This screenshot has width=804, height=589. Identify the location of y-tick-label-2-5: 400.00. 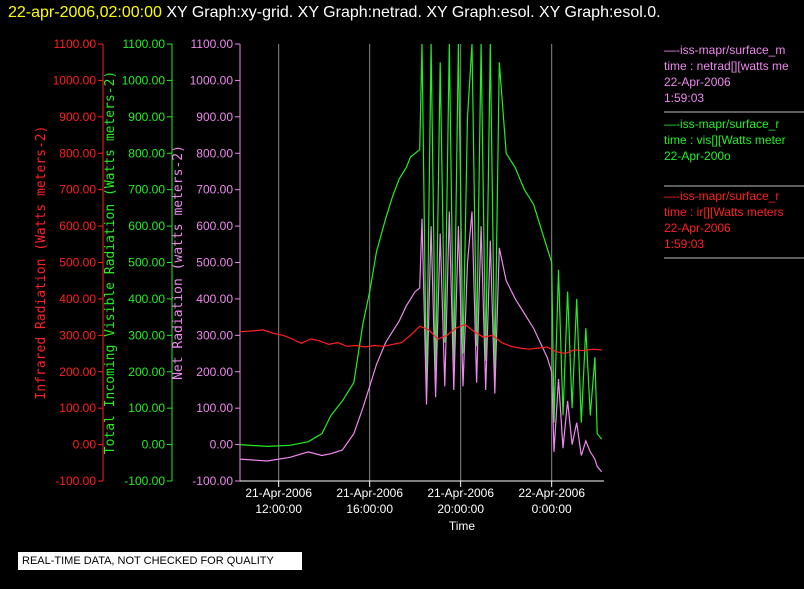
(214, 299).